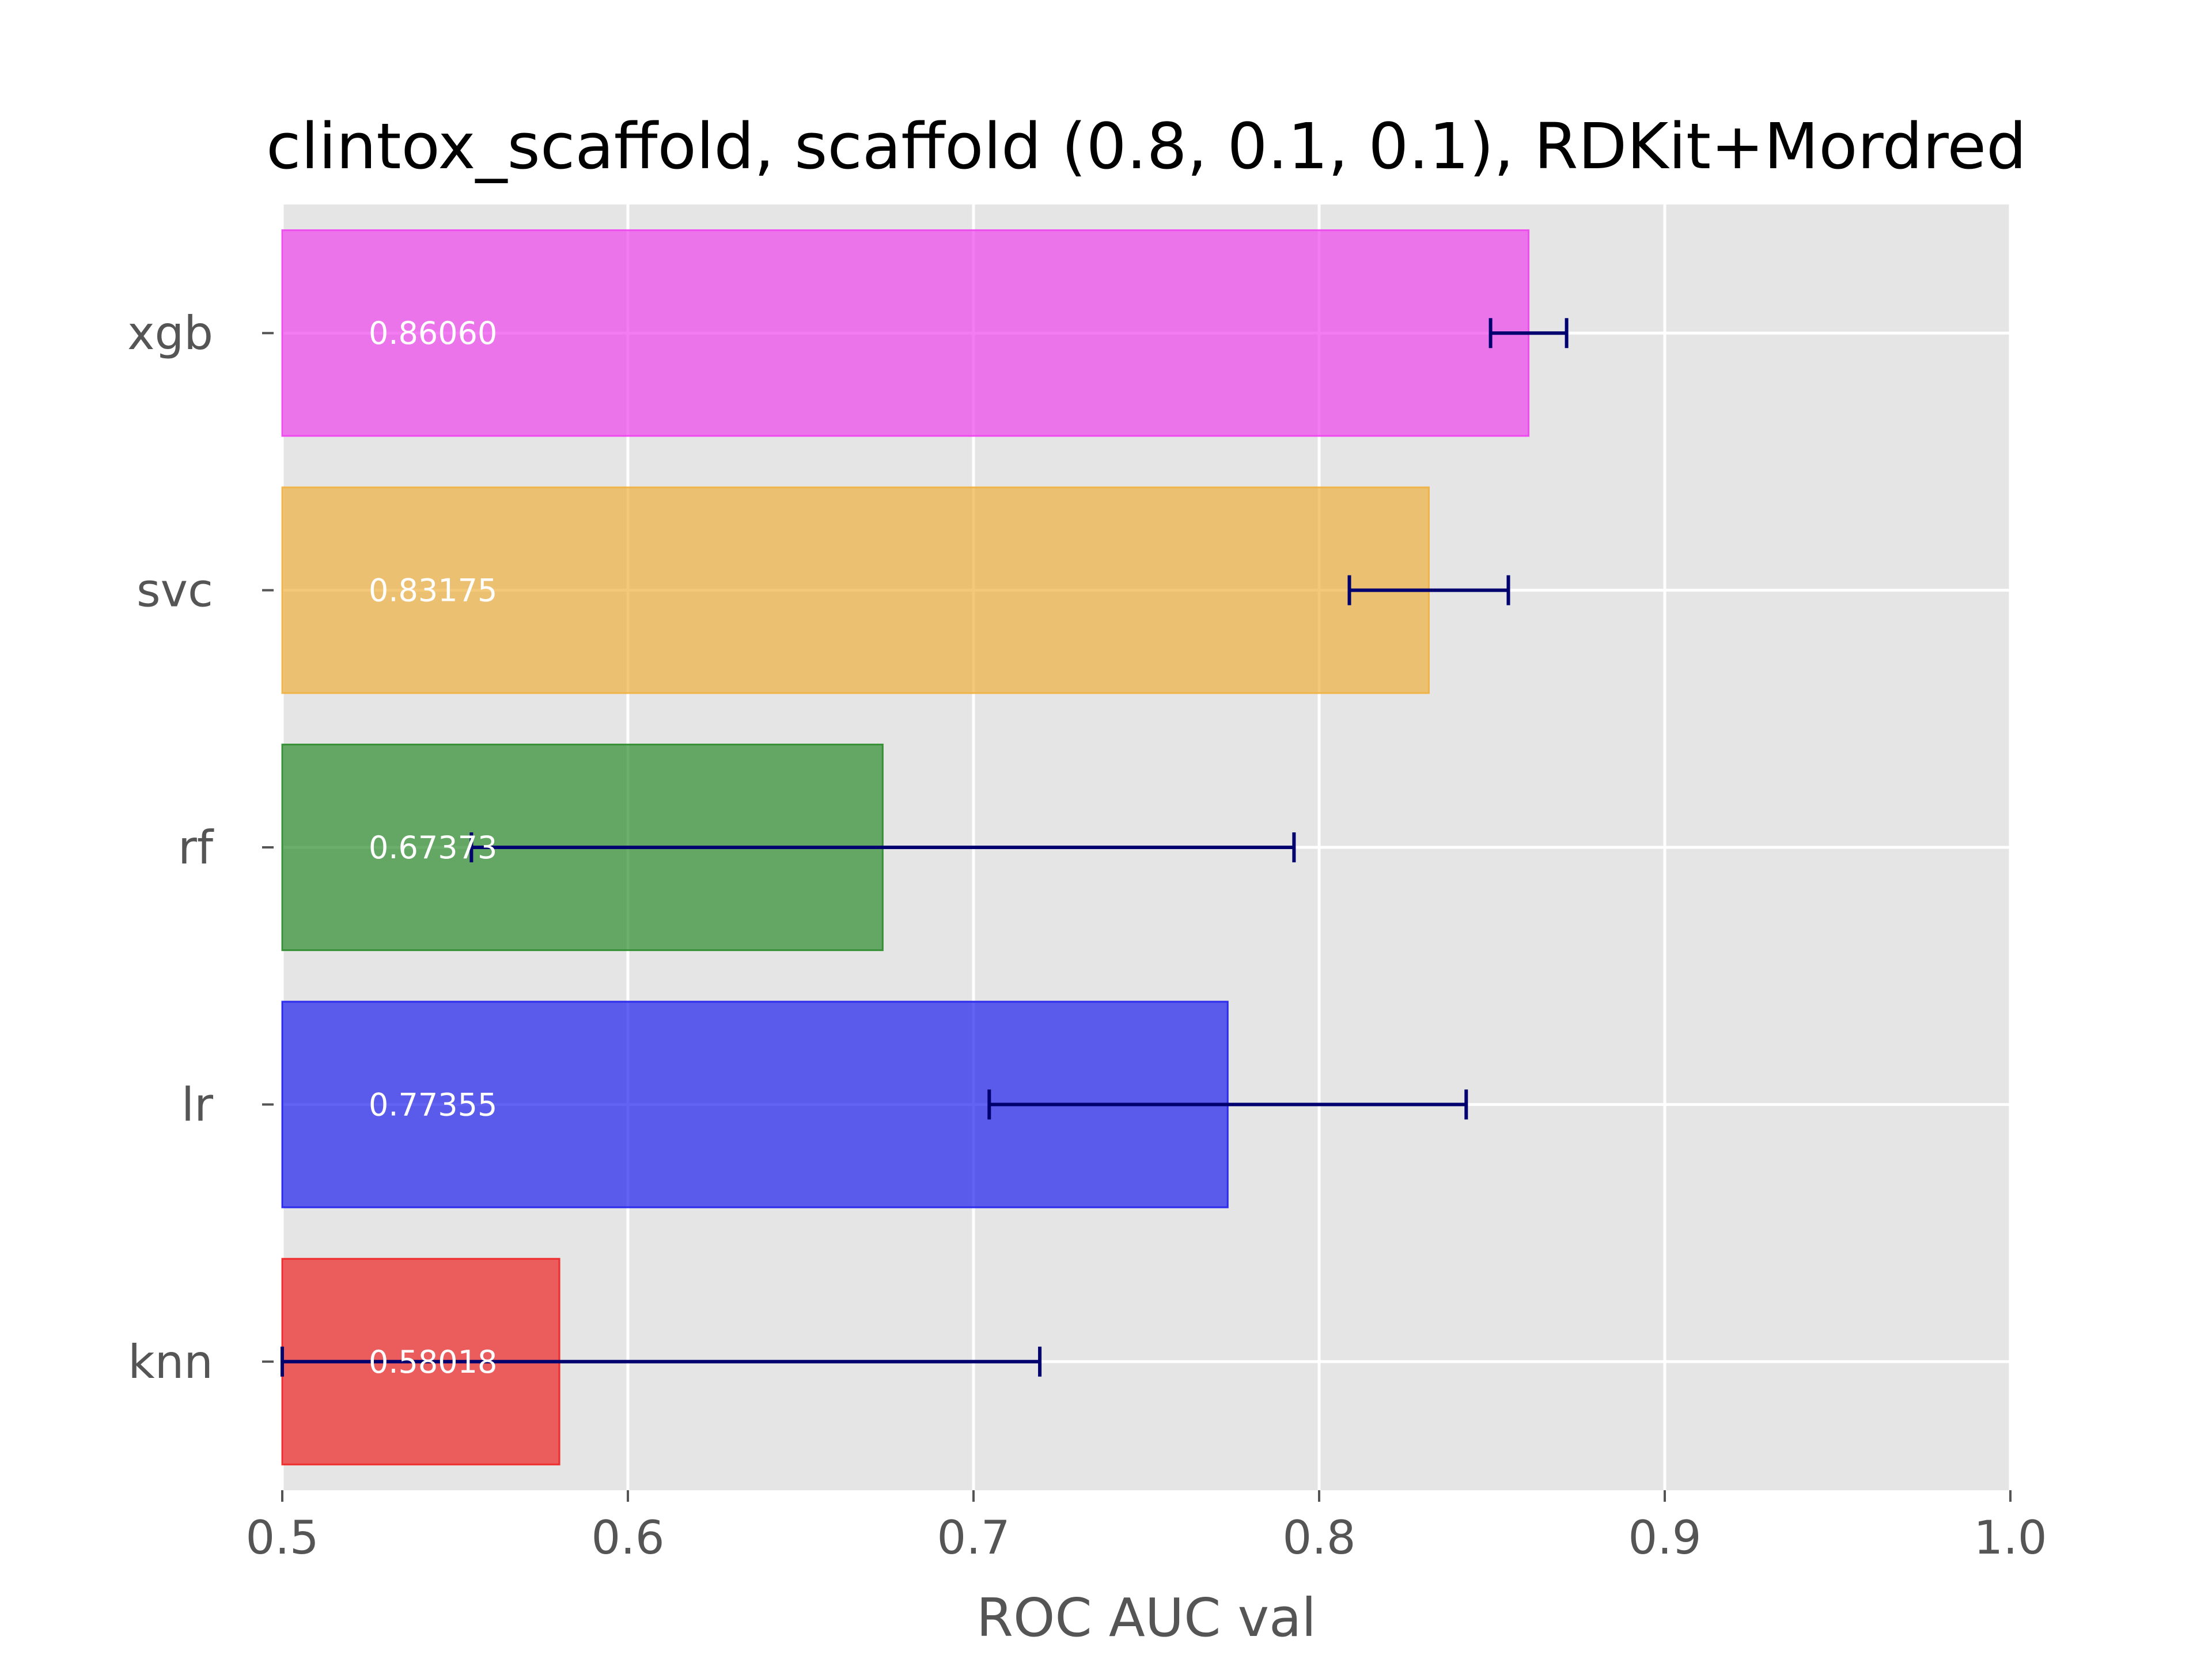  What do you see at coordinates (197, 1104) in the screenshot?
I see `y-tick-label-lr: lr` at bounding box center [197, 1104].